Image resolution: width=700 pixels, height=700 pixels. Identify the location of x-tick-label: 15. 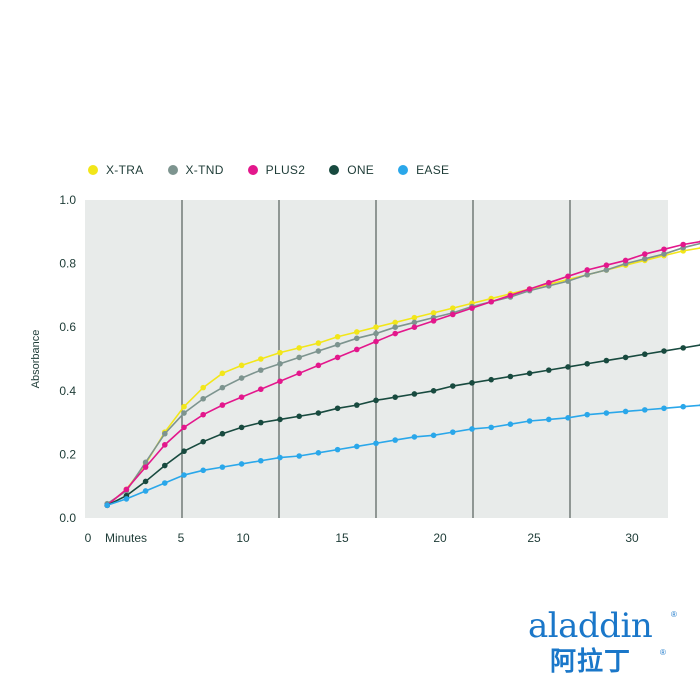
(342, 538).